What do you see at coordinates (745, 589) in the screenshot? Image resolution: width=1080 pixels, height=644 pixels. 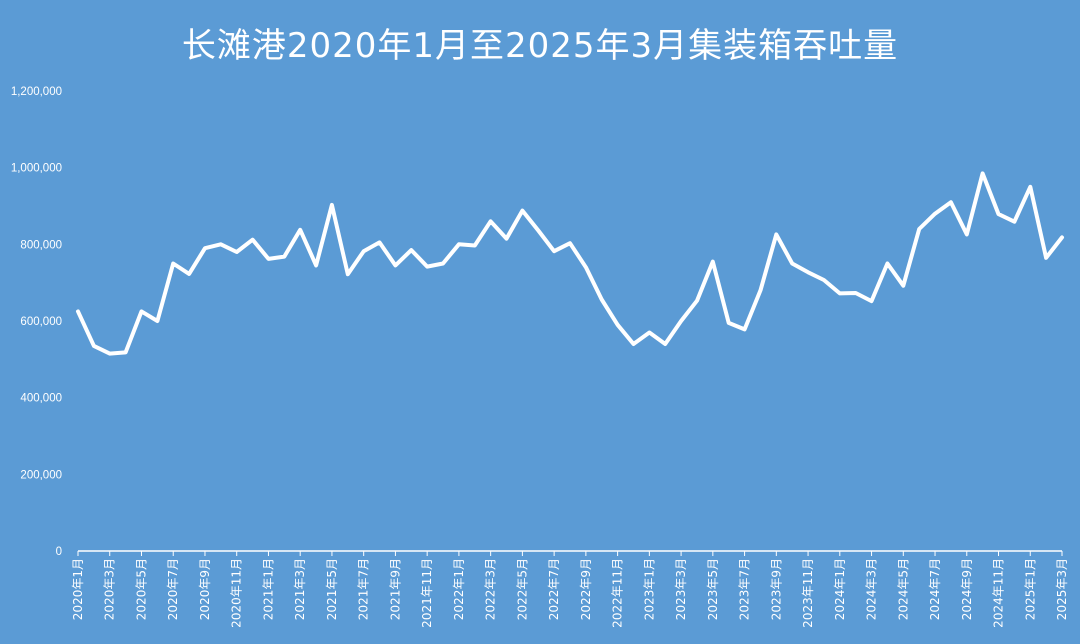 I see `x-tick-label: 2023年7月` at bounding box center [745, 589].